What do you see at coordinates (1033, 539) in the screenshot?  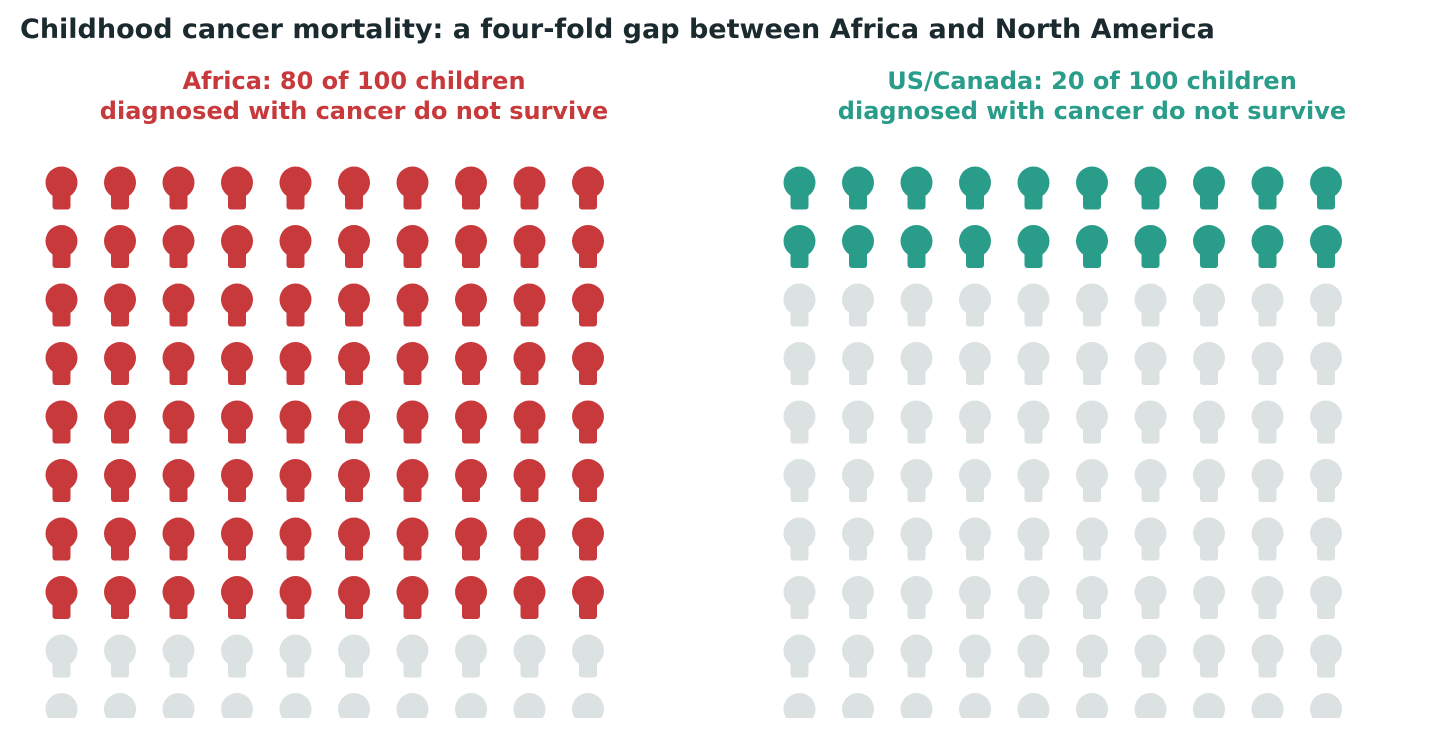 I see `us-canada-icon-65-surviving` at bounding box center [1033, 539].